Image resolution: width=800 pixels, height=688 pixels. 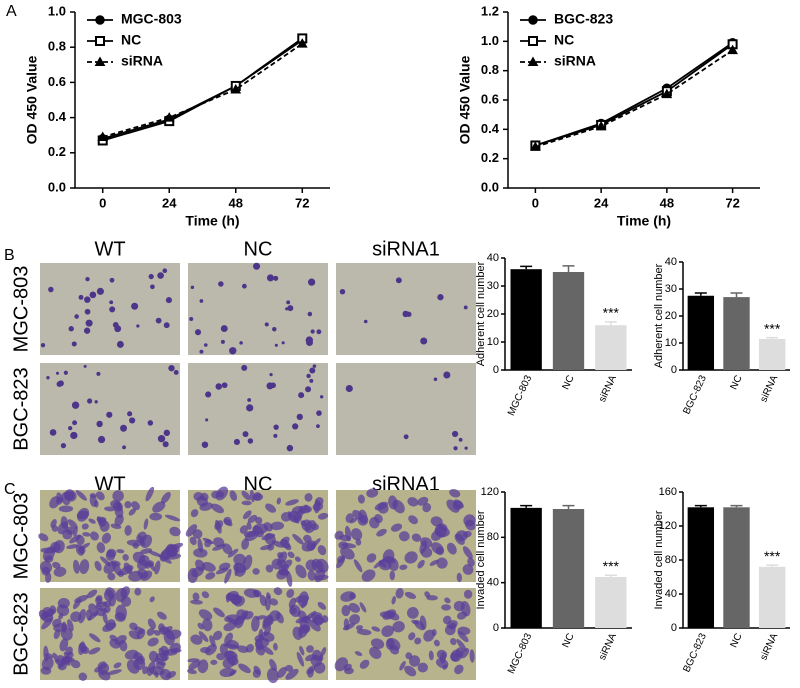 I want to click on x-tick-label: BGC-823, so click(x=695, y=394).